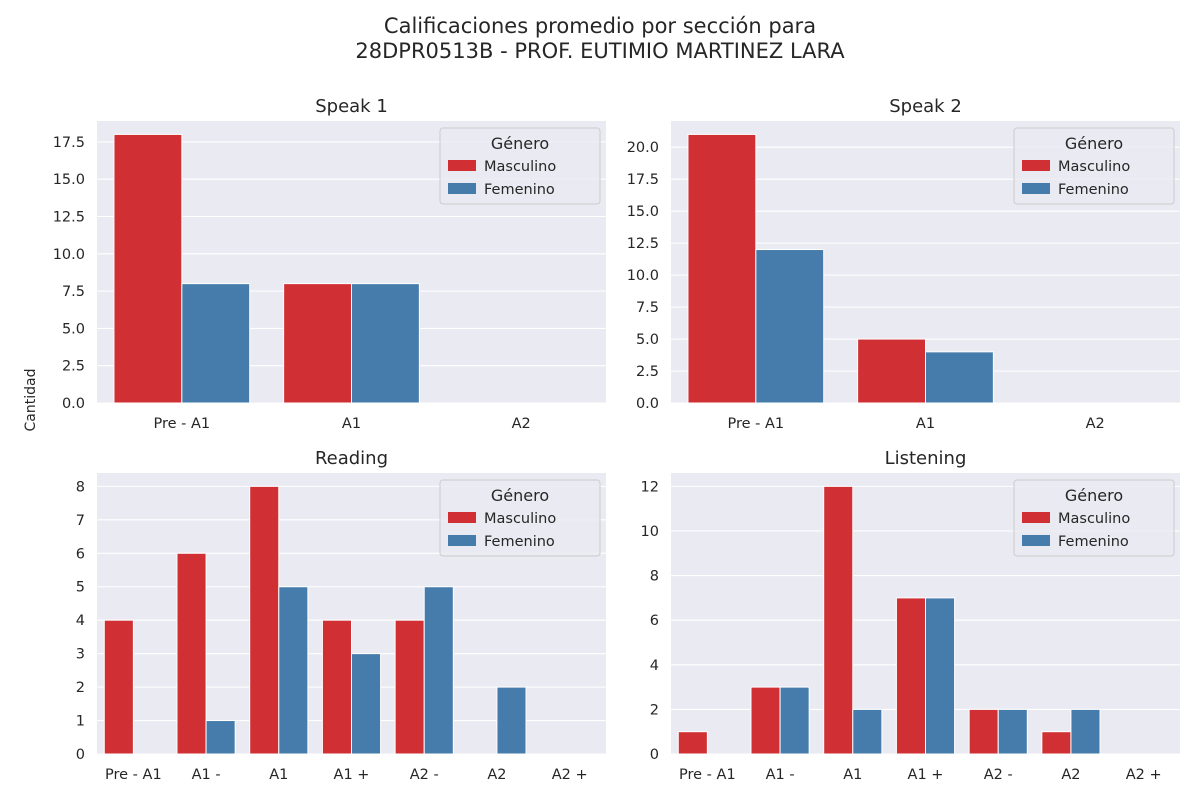 This screenshot has height=800, width=1200. Describe the element at coordinates (80, 655) in the screenshot. I see `y-tick-label: 3` at that location.